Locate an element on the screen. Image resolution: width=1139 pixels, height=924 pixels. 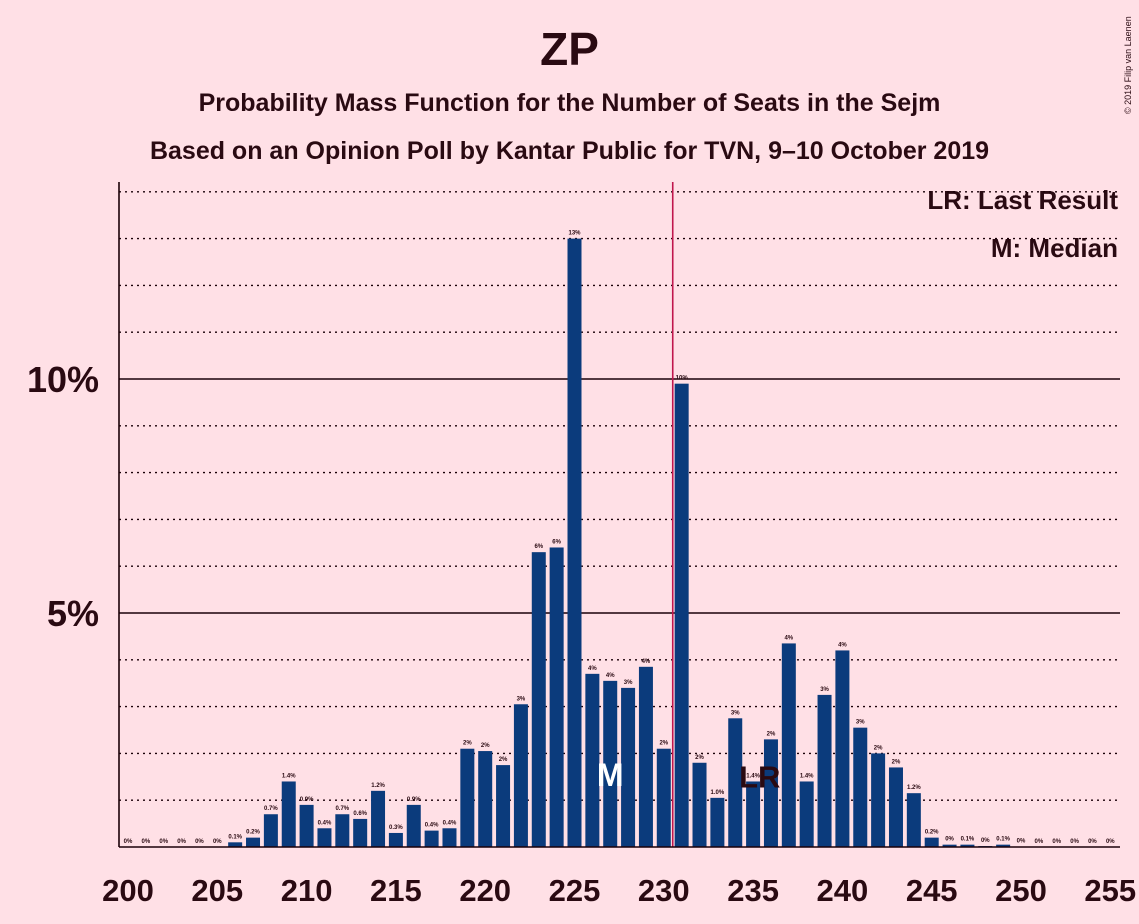
bar-label-255: 0% is located at coordinates (1110, 842).